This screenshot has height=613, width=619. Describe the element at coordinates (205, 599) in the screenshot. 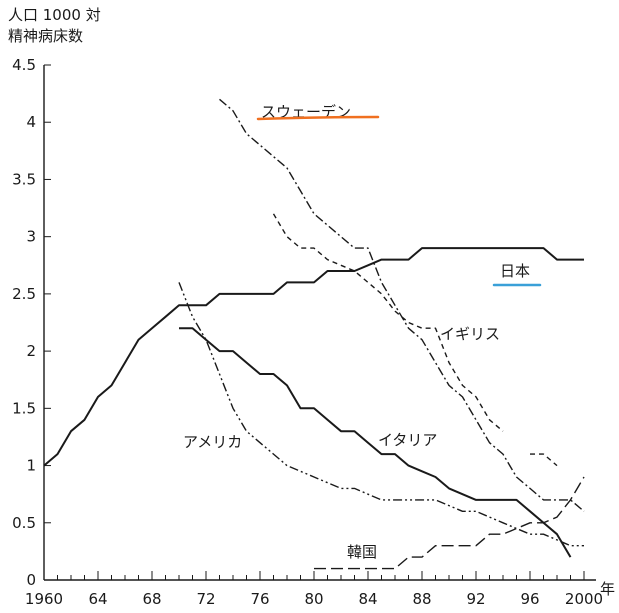

I see `x-tick-label: 72` at that location.